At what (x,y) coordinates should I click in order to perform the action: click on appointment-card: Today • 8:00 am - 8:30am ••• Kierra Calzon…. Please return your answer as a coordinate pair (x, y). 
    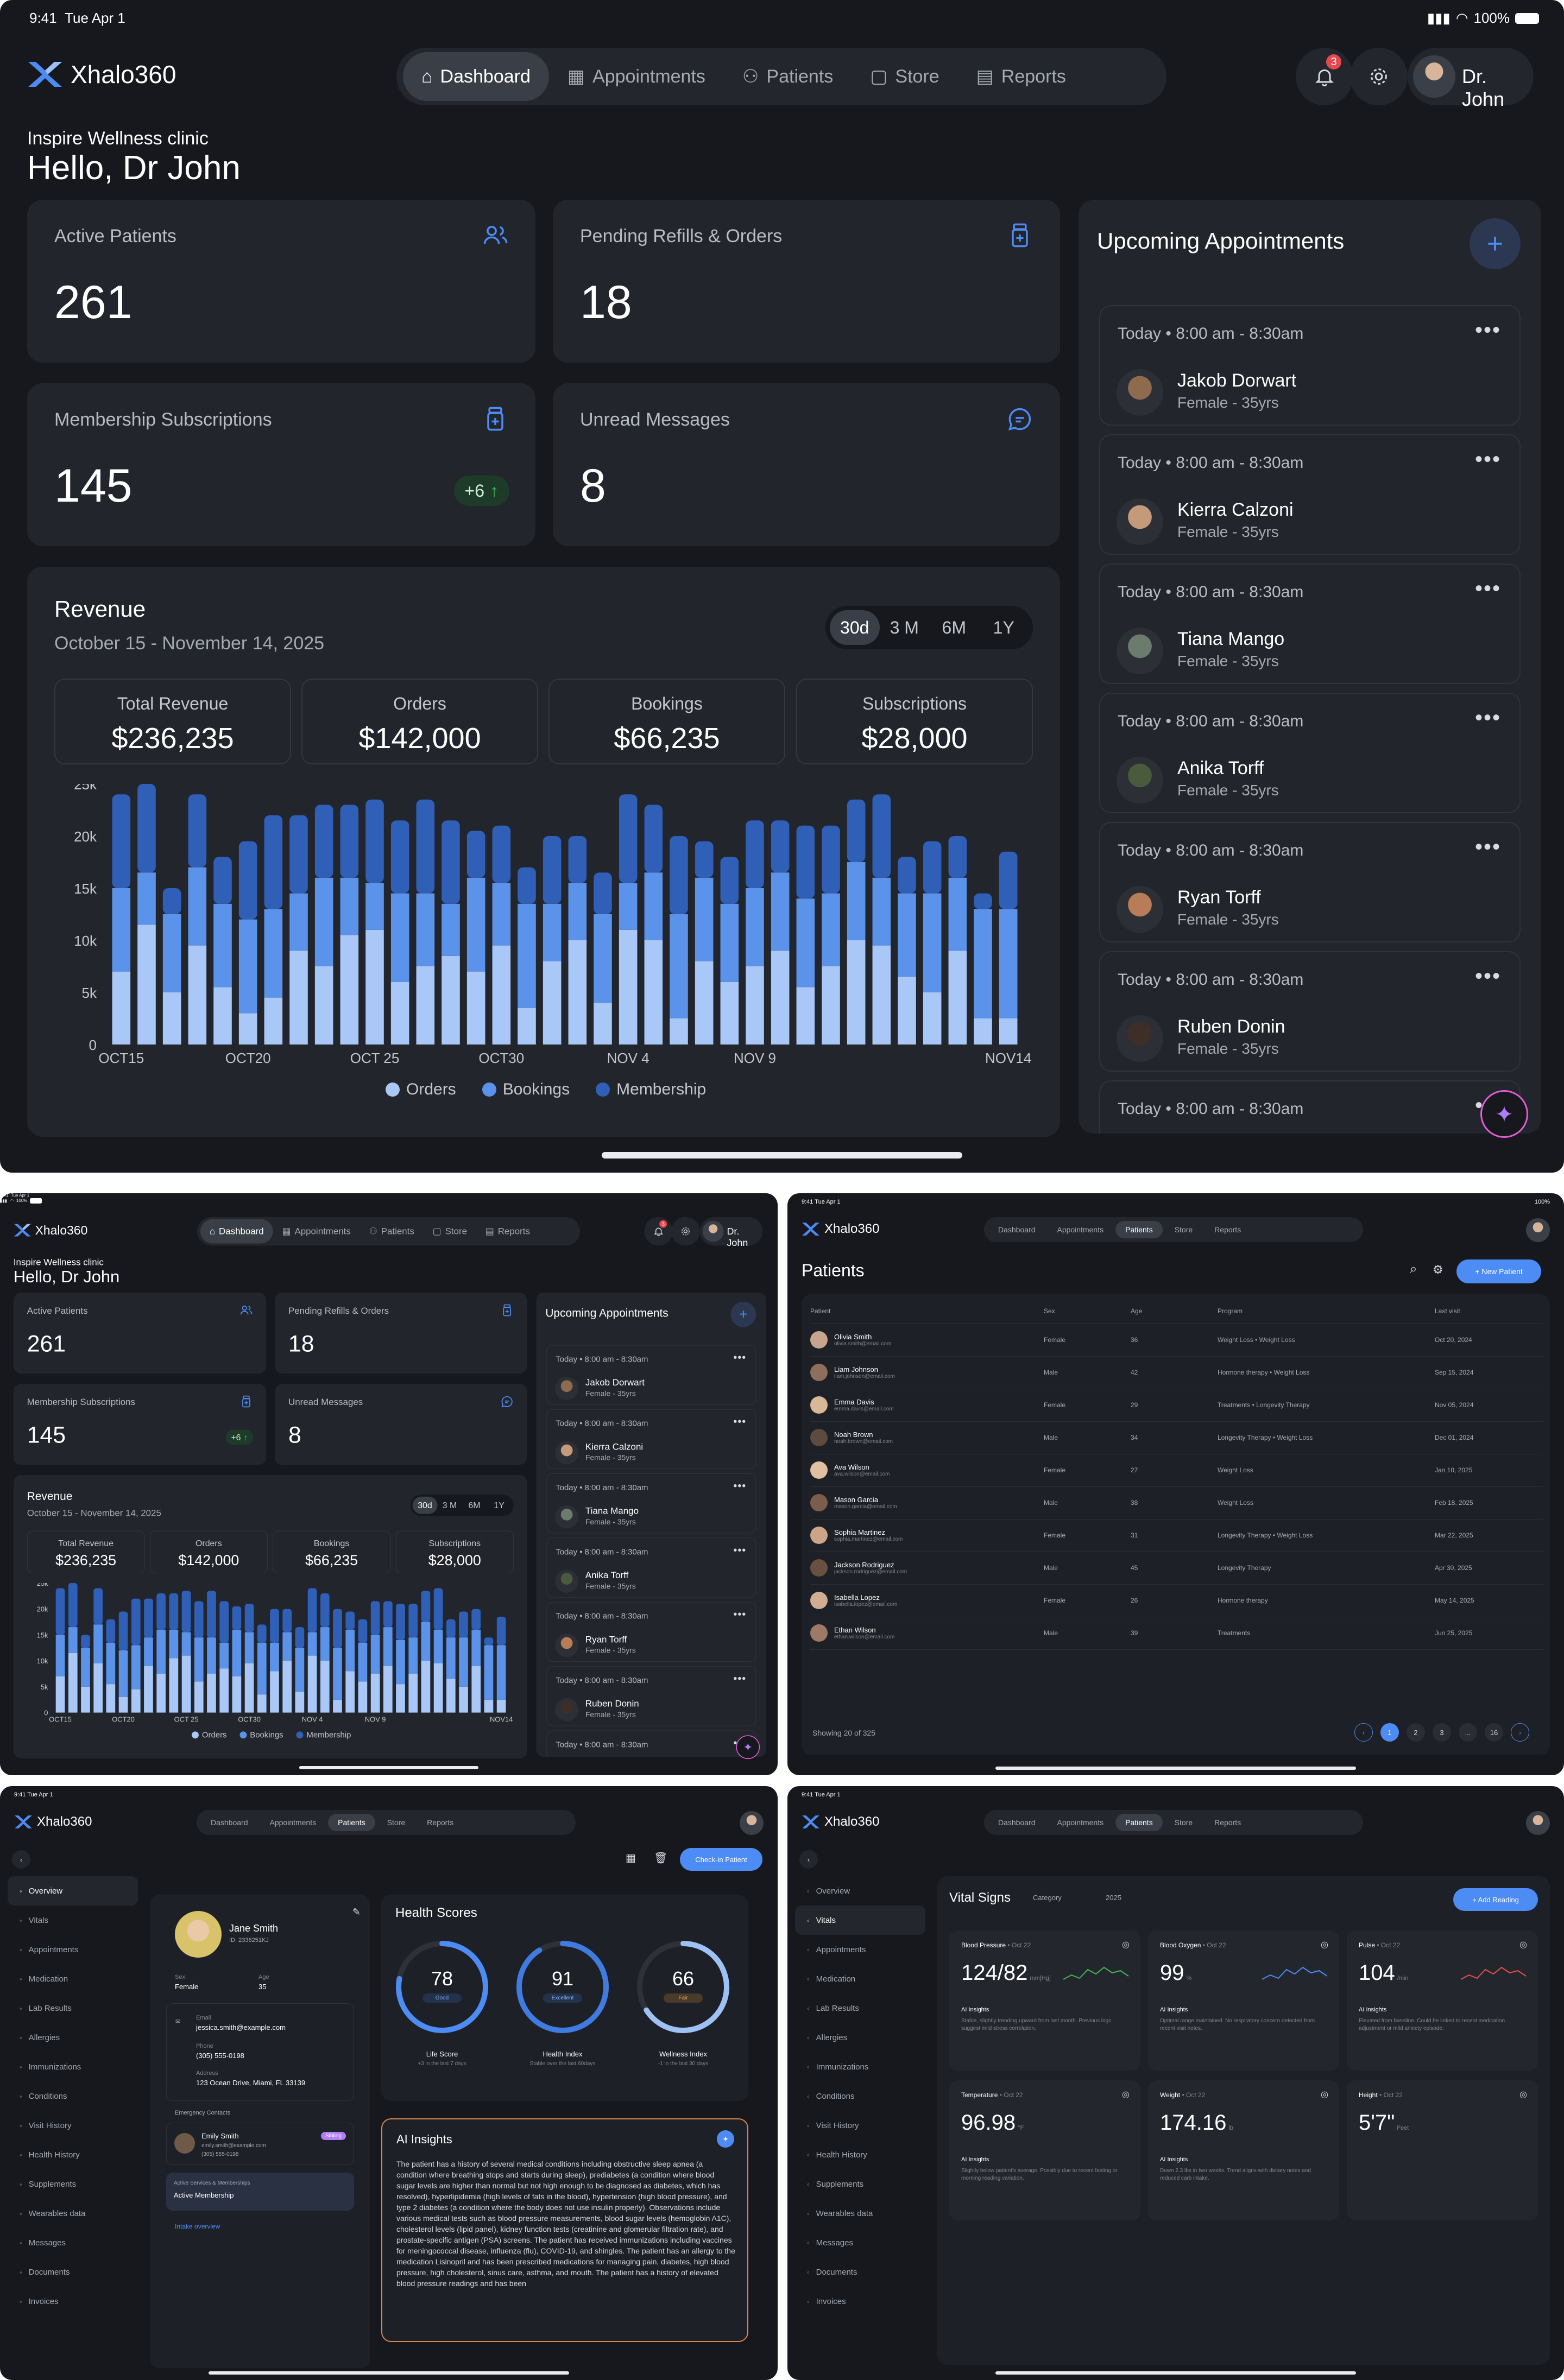
    Looking at the image, I should click on (651, 1439).